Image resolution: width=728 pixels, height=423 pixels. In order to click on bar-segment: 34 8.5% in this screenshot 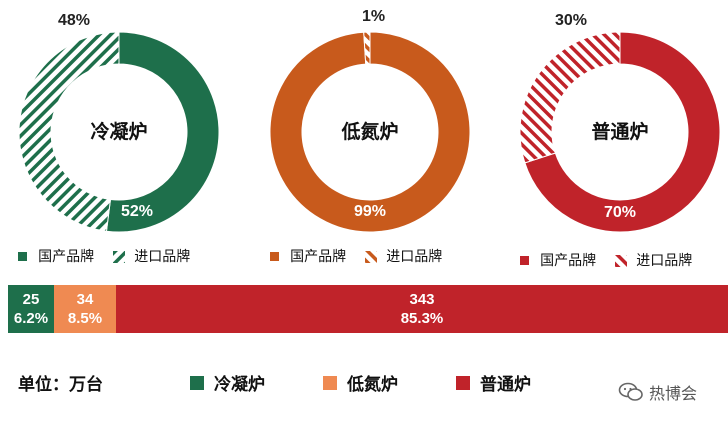, I will do `click(85, 309)`.